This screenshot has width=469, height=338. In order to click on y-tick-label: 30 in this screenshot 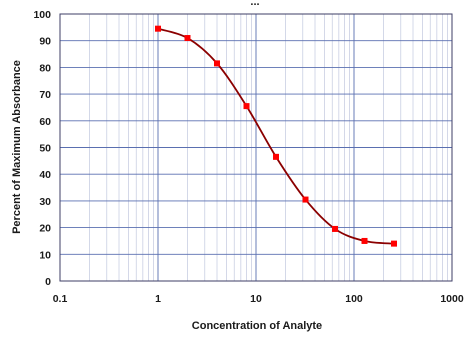, I will do `click(45, 202)`.